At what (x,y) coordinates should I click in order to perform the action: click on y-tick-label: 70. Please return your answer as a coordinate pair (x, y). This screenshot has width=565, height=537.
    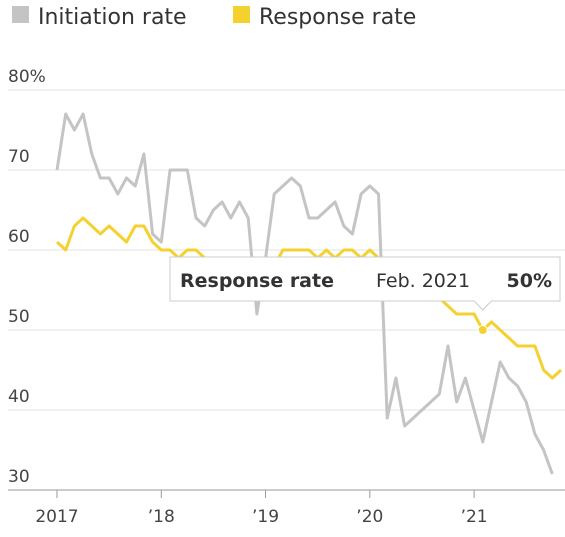
    Looking at the image, I should click on (19, 157).